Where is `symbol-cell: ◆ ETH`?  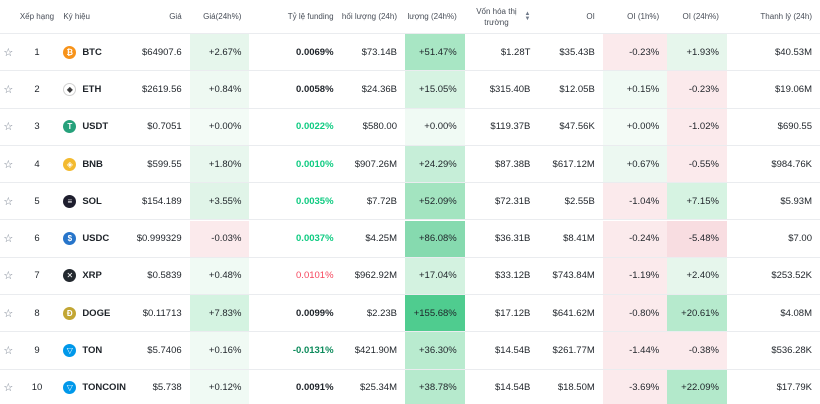 symbol-cell: ◆ ETH is located at coordinates (94, 89).